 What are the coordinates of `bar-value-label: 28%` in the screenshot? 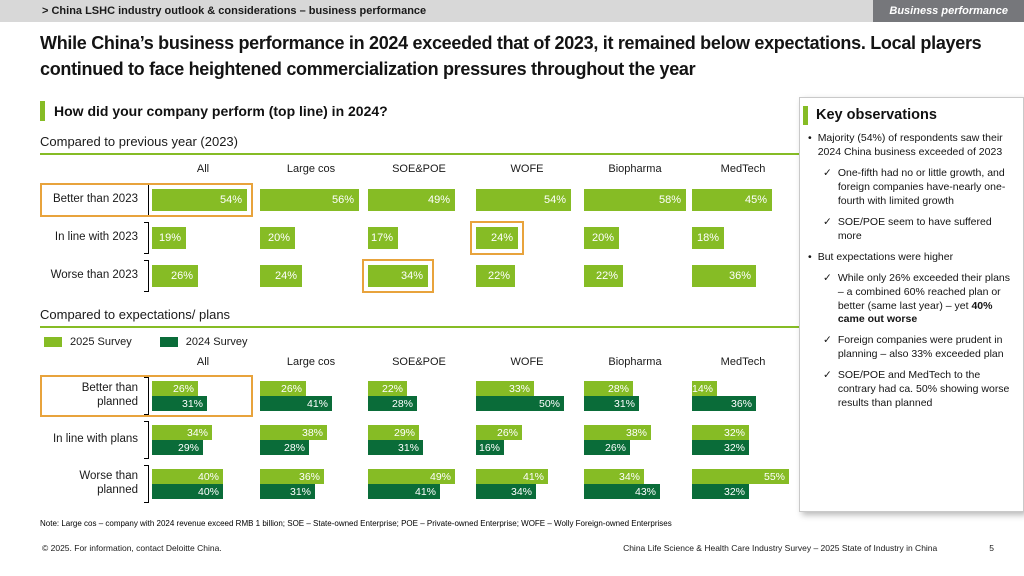 It's located at (294, 447).